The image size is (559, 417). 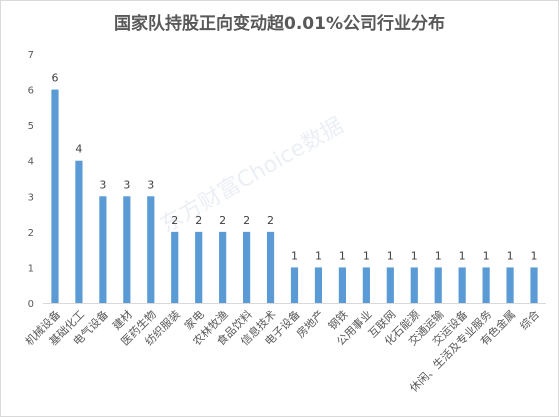 What do you see at coordinates (309, 323) in the screenshot?
I see `category-label: 房地产` at bounding box center [309, 323].